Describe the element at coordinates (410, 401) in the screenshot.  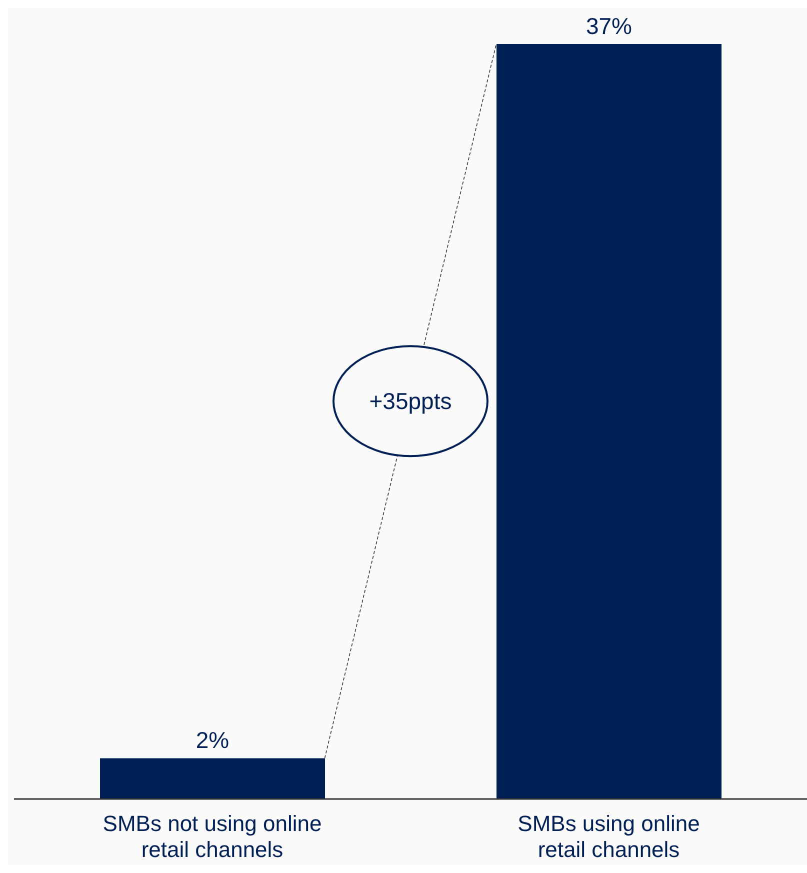
I see `annotation: +35ppts` at that location.